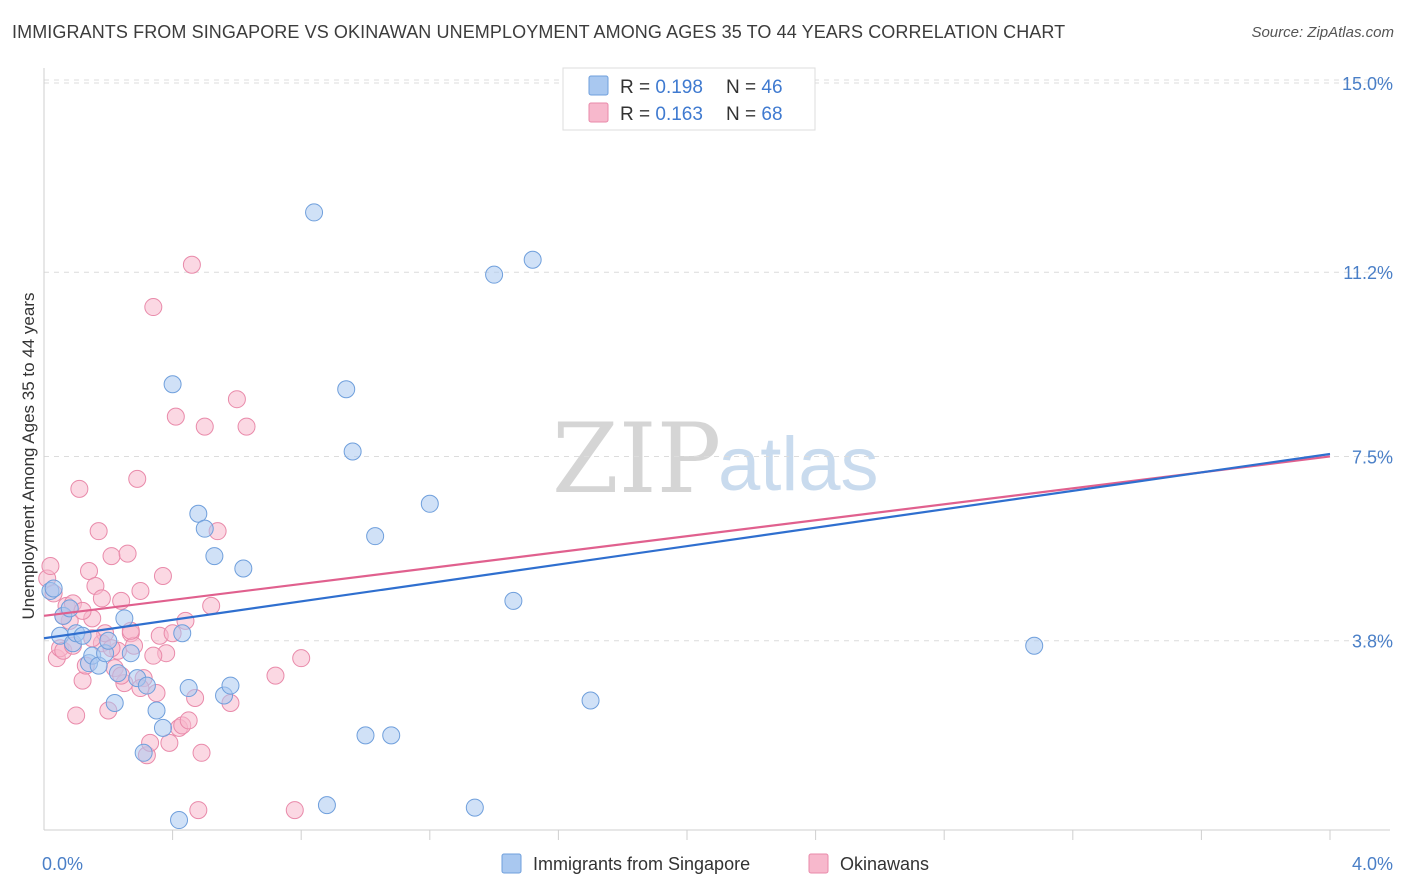  Describe the element at coordinates (679, 114) in the screenshot. I see `legend-r-value: 0.163` at that location.